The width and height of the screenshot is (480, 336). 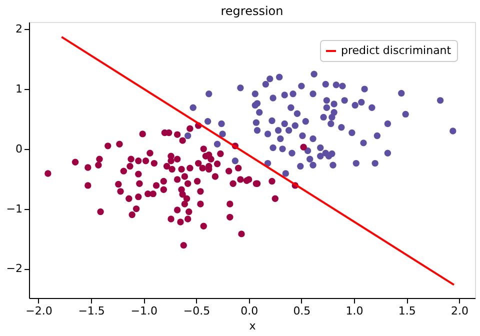 I want to click on x-tick-label: 0.5, so click(x=302, y=311).